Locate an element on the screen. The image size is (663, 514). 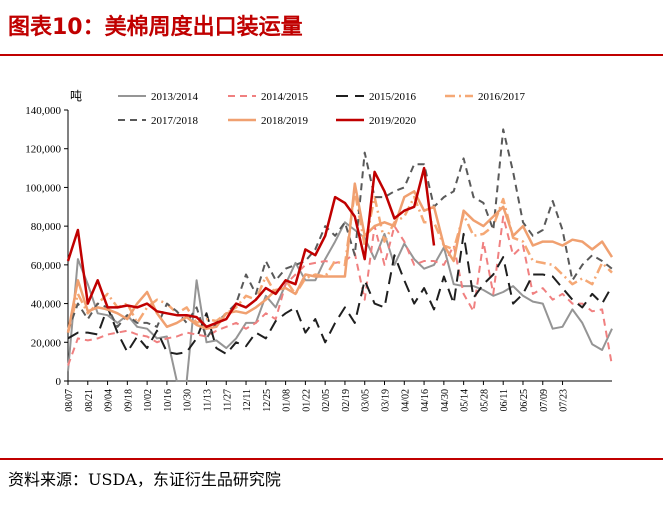
x-tick-label: 11/13 is located at coordinates (207, 400).